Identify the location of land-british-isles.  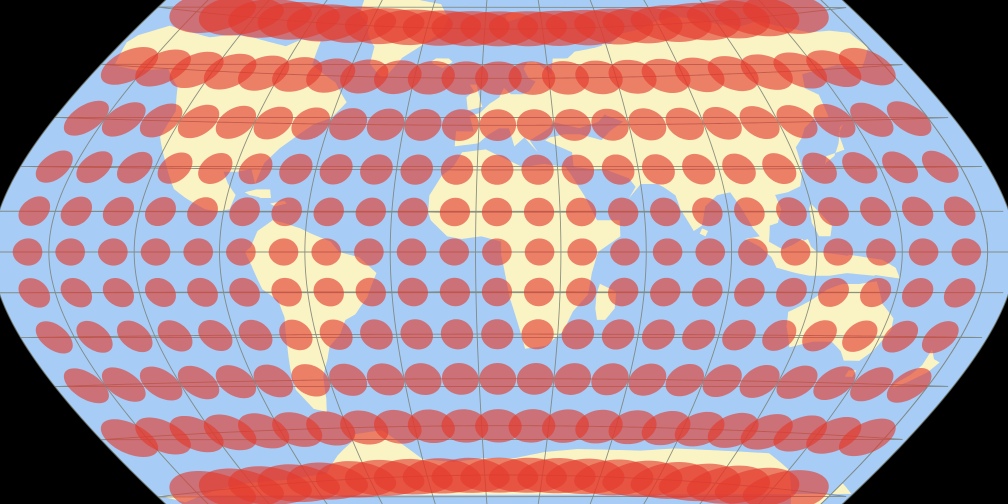
(474, 97).